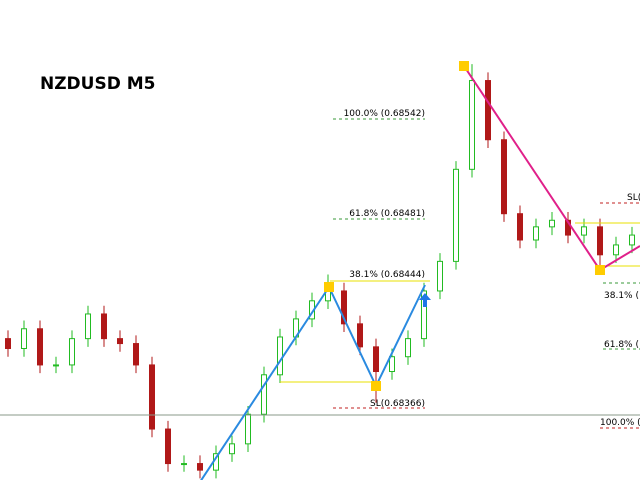 The width and height of the screenshot is (640, 480). What do you see at coordinates (397, 404) in the screenshot?
I see `sl-label: SL(0.68366)` at bounding box center [397, 404].